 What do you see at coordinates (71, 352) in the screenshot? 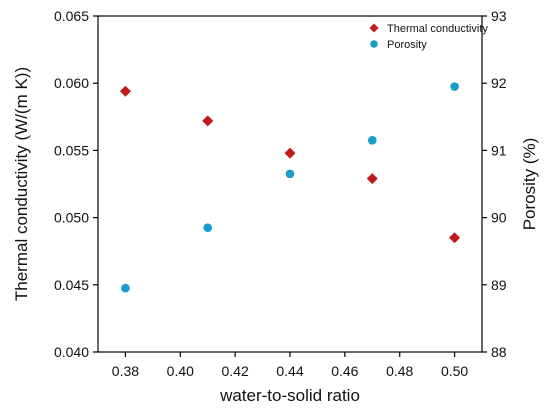
I see `left-y-tick-label: 0.040` at bounding box center [71, 352].